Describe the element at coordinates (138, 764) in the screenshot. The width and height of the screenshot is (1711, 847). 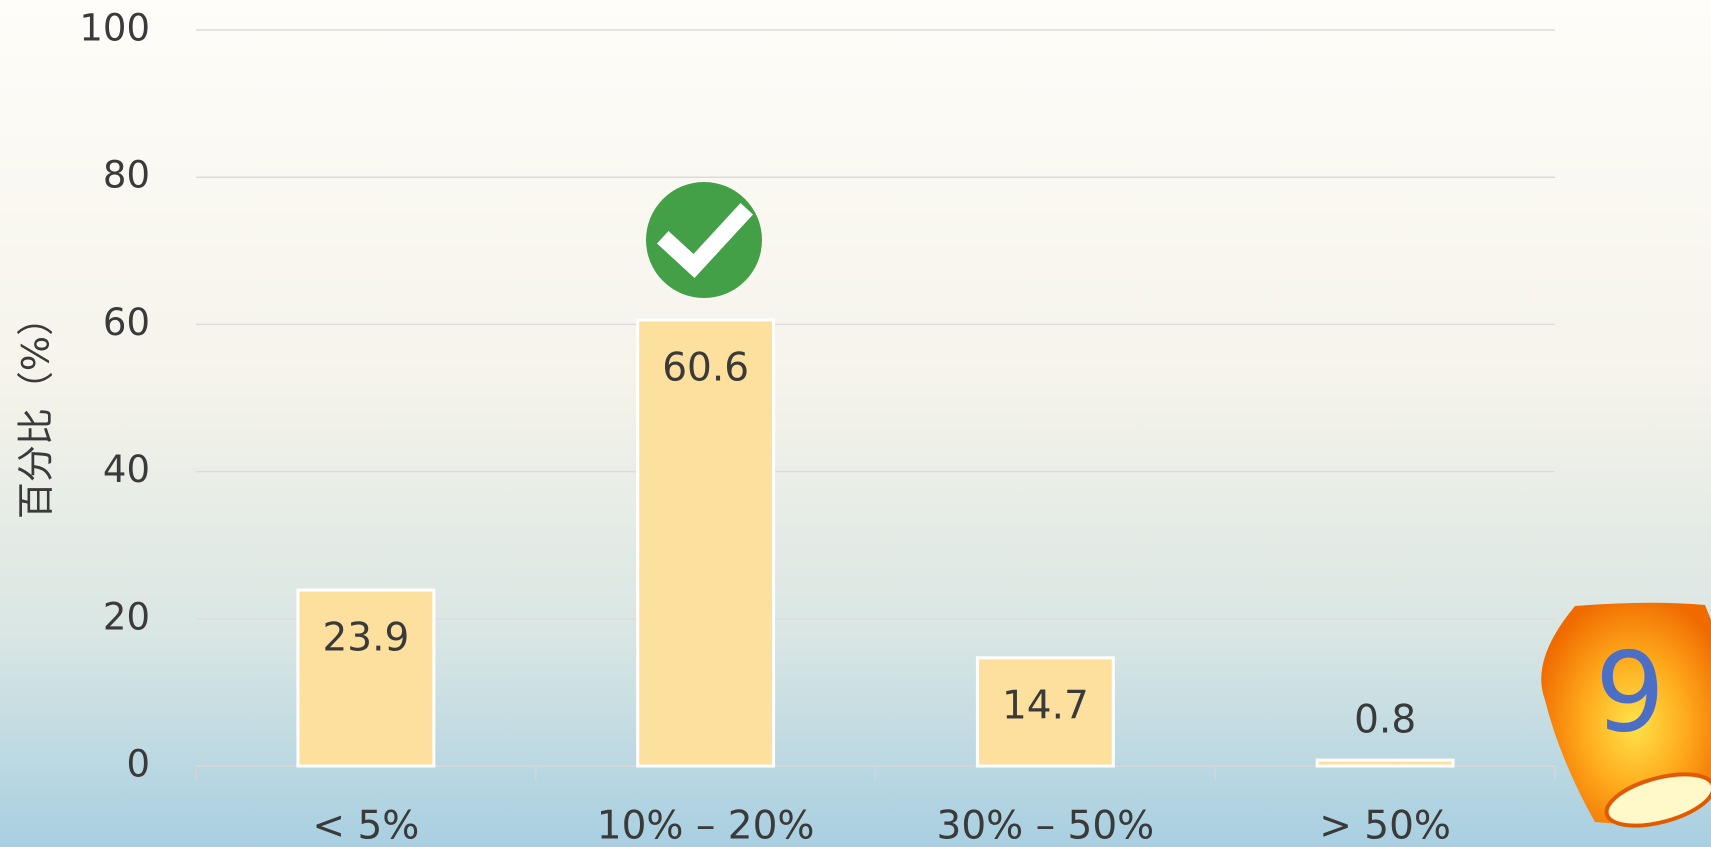
I see `y-tick-label: 0` at that location.